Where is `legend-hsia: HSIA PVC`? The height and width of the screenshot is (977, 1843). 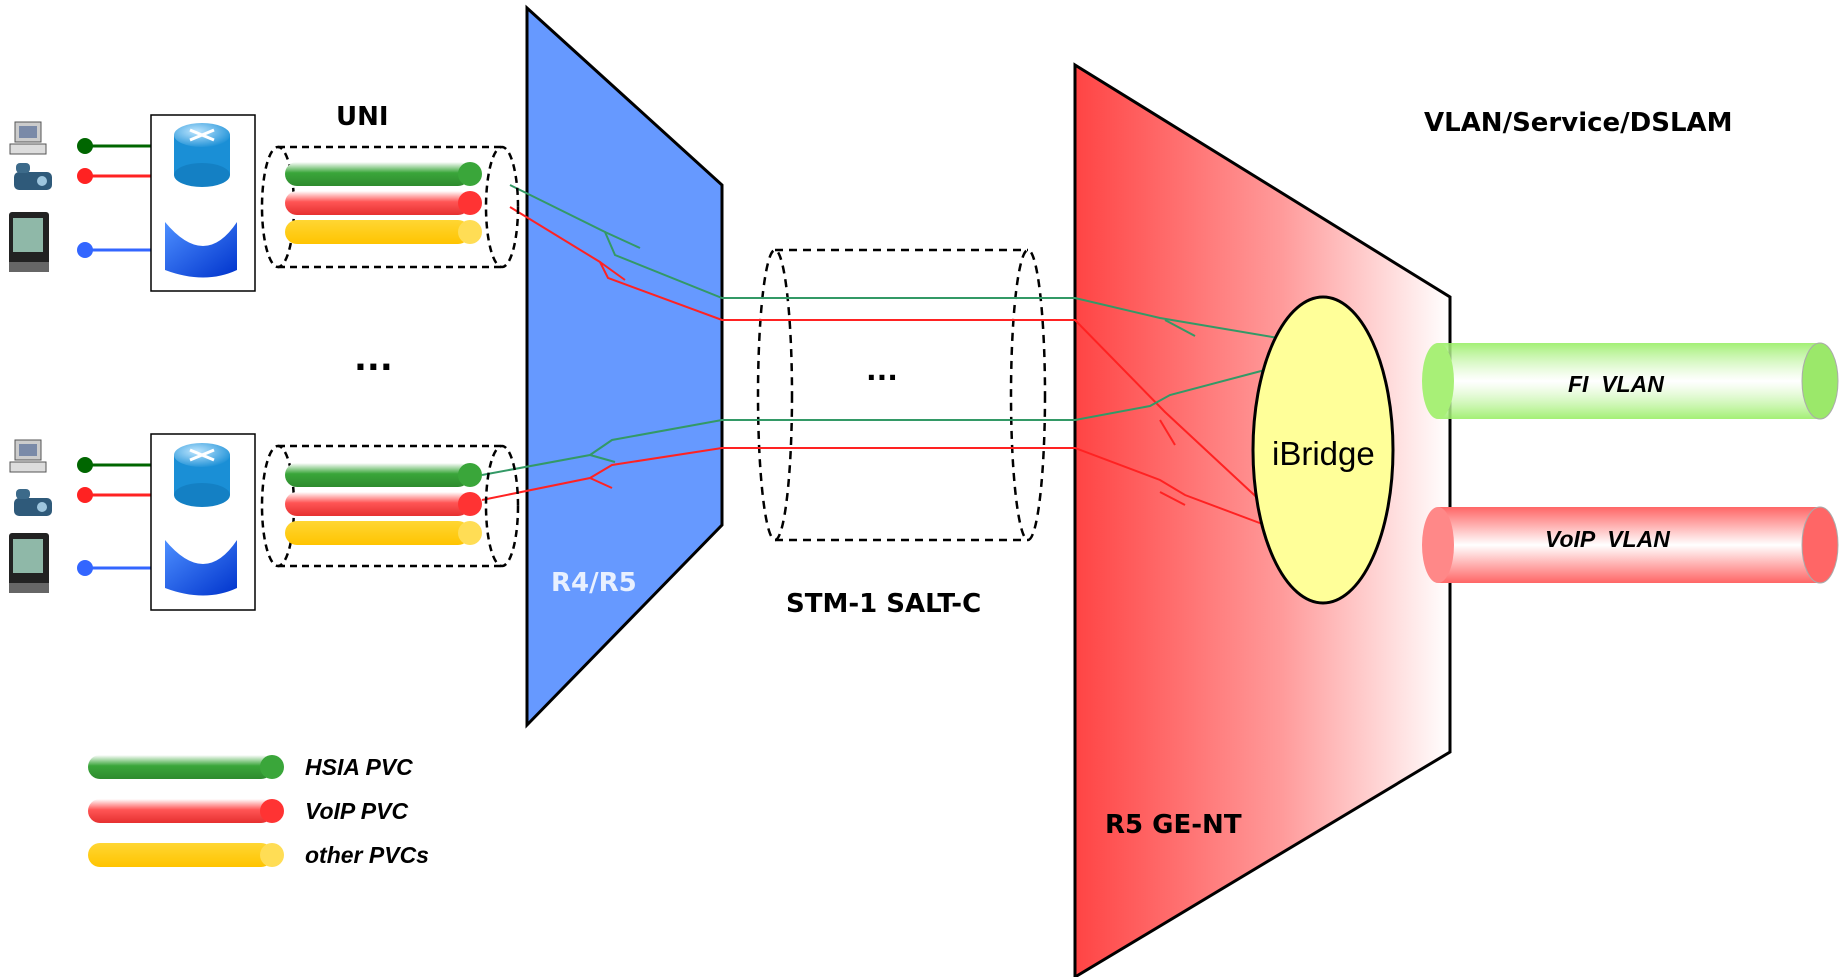 legend-hsia: HSIA PVC is located at coordinates (359, 767).